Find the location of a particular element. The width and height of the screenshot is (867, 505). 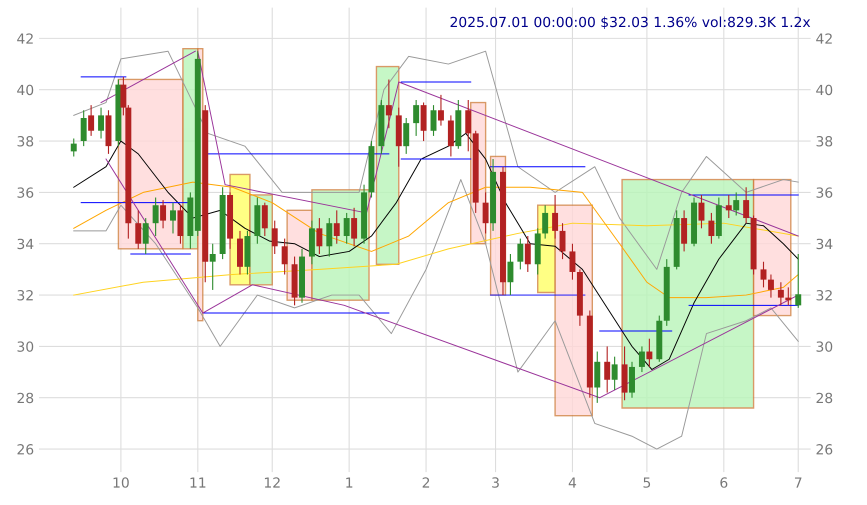

y-tick-label: 40 is located at coordinates (25, 90).